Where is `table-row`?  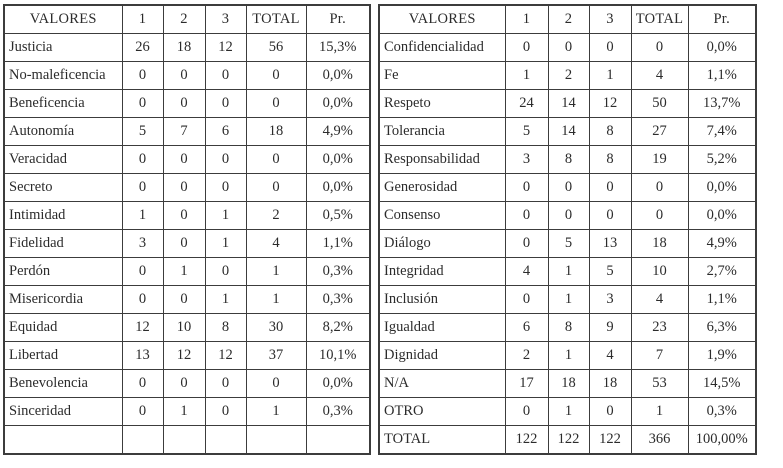 table-row is located at coordinates (187, 440).